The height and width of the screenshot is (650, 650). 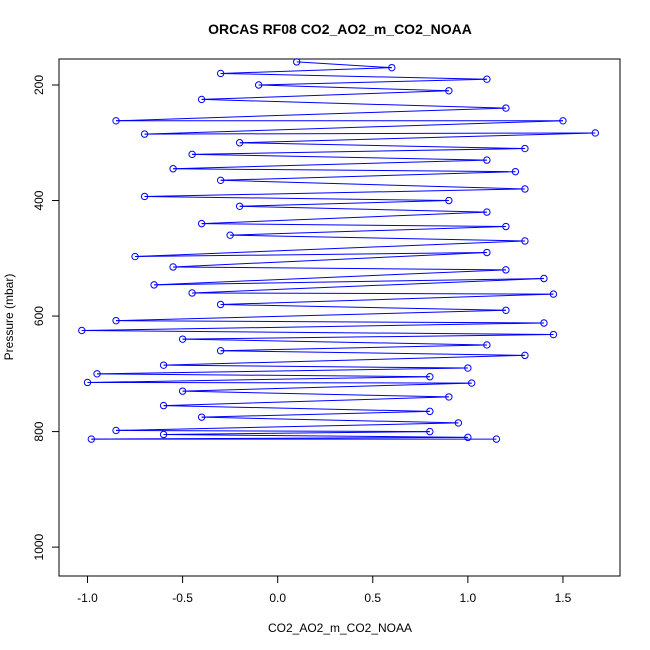 I want to click on x-tick-label: 0.0, so click(x=277, y=598).